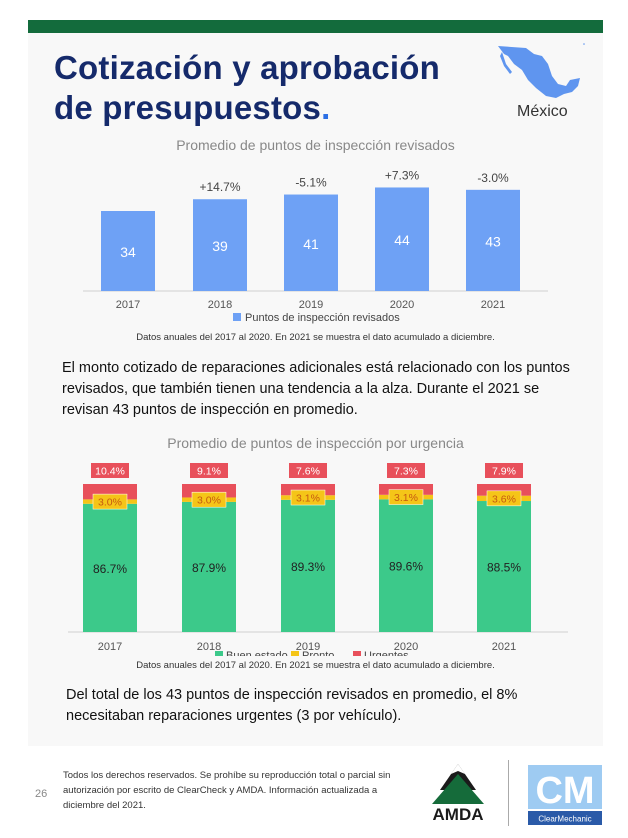 Image resolution: width=628 pixels, height=838 pixels. Describe the element at coordinates (542, 111) in the screenshot. I see `country-label: México` at that location.